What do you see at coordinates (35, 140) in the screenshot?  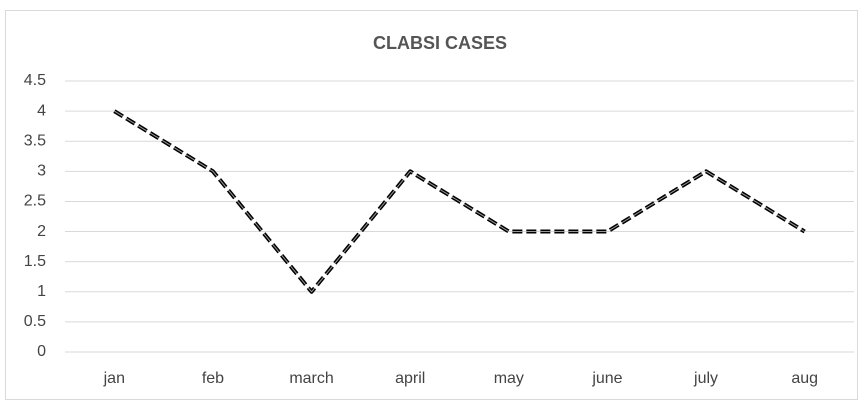 I see `y-tick-label: 3.5` at bounding box center [35, 140].